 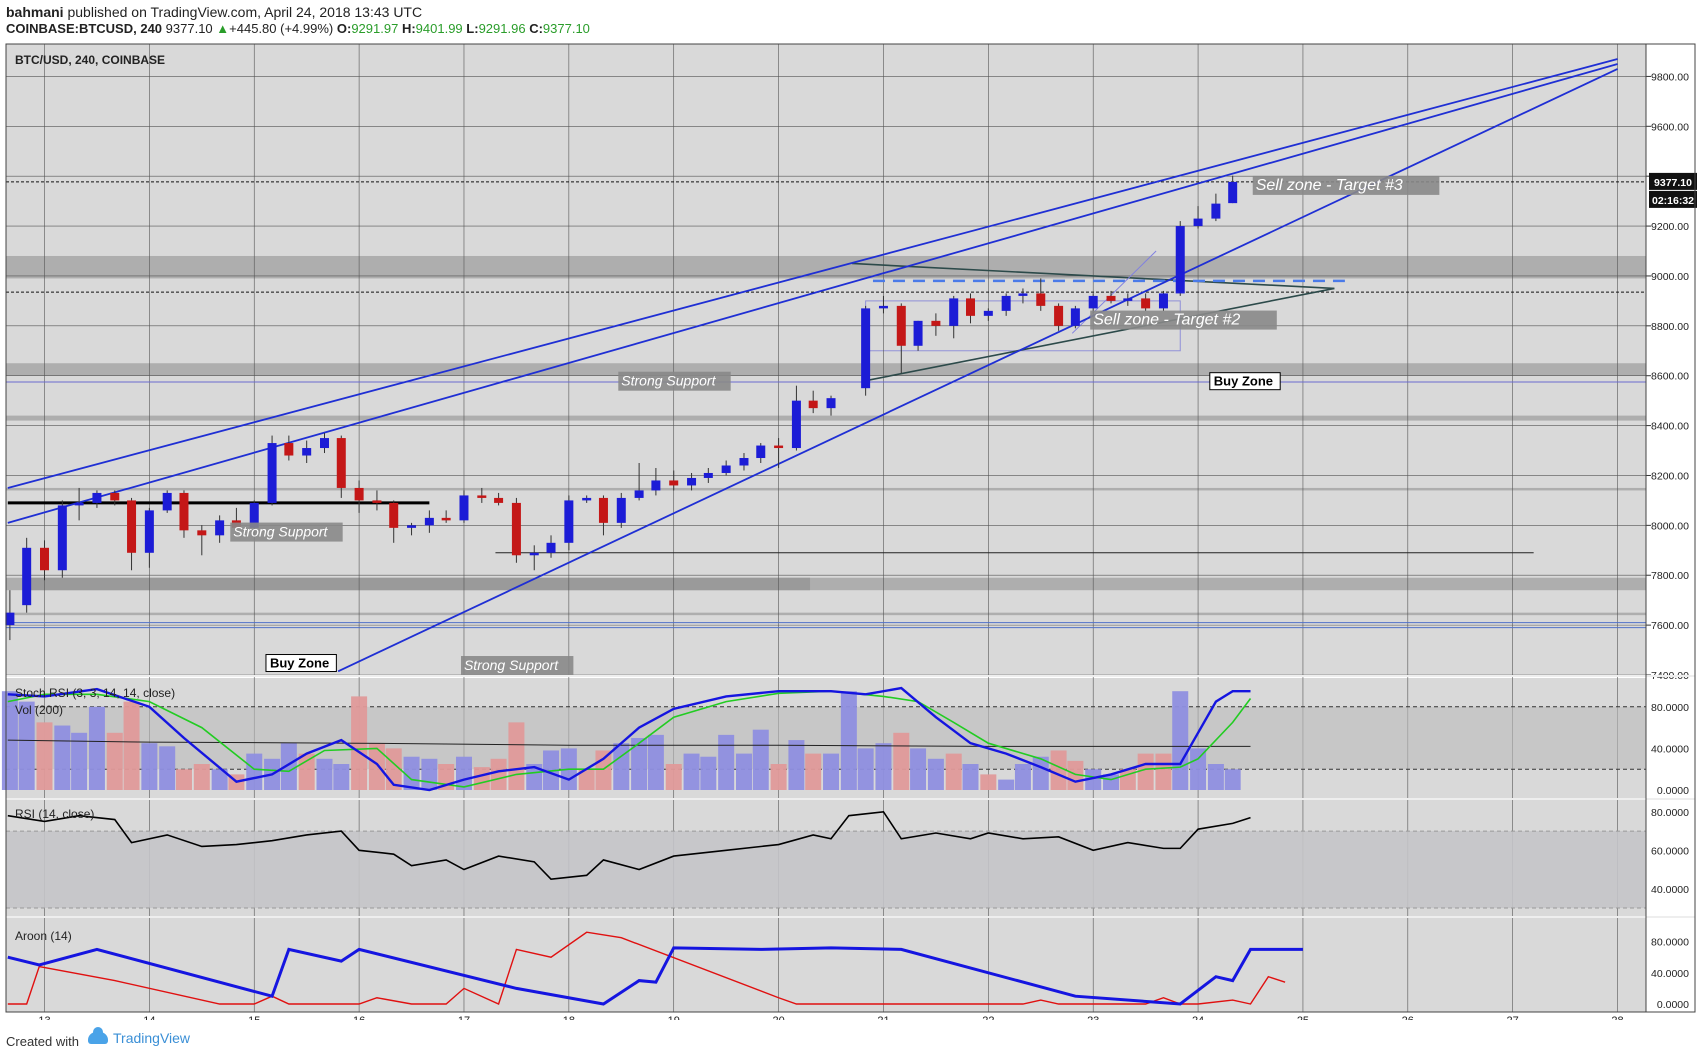 What do you see at coordinates (35, 12) in the screenshot?
I see `author-name: bahmani` at bounding box center [35, 12].